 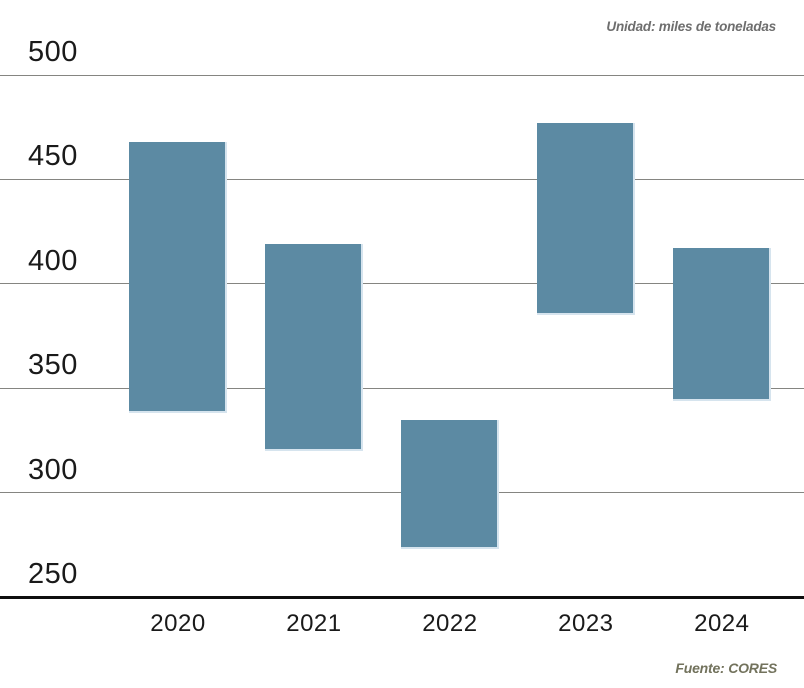 I want to click on y-tick-label-350: 350, so click(x=53, y=365).